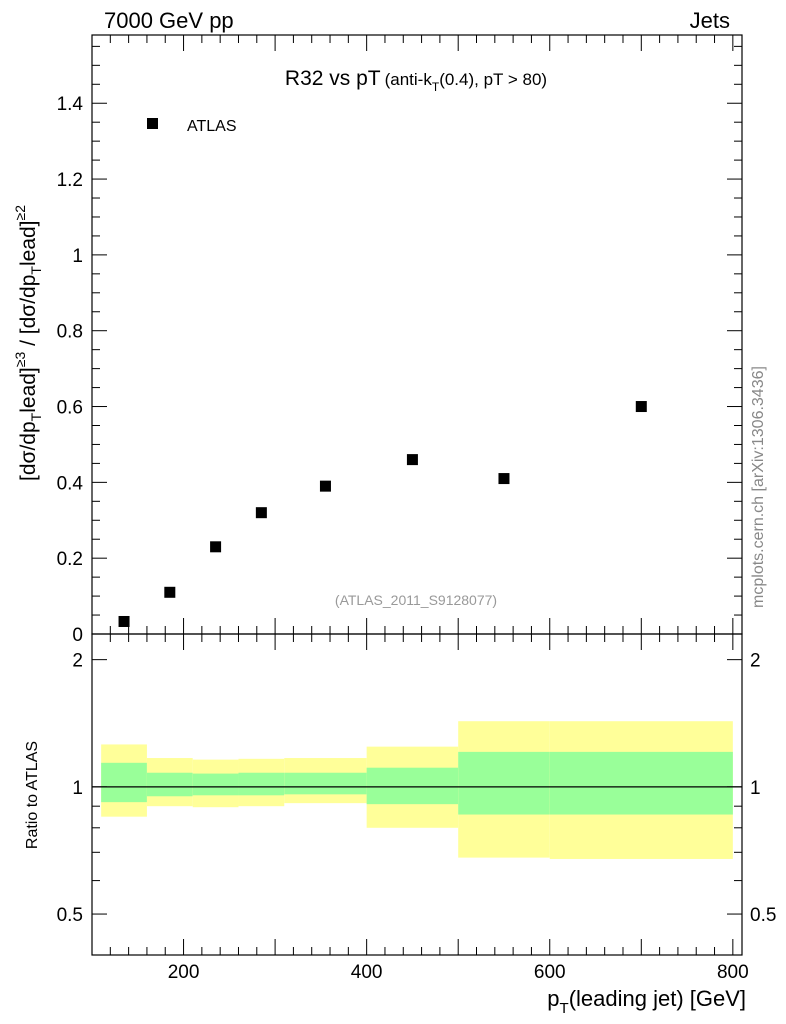 The image size is (786, 1024). Describe the element at coordinates (212, 126) in the screenshot. I see `legend-label: ATLAS` at that location.